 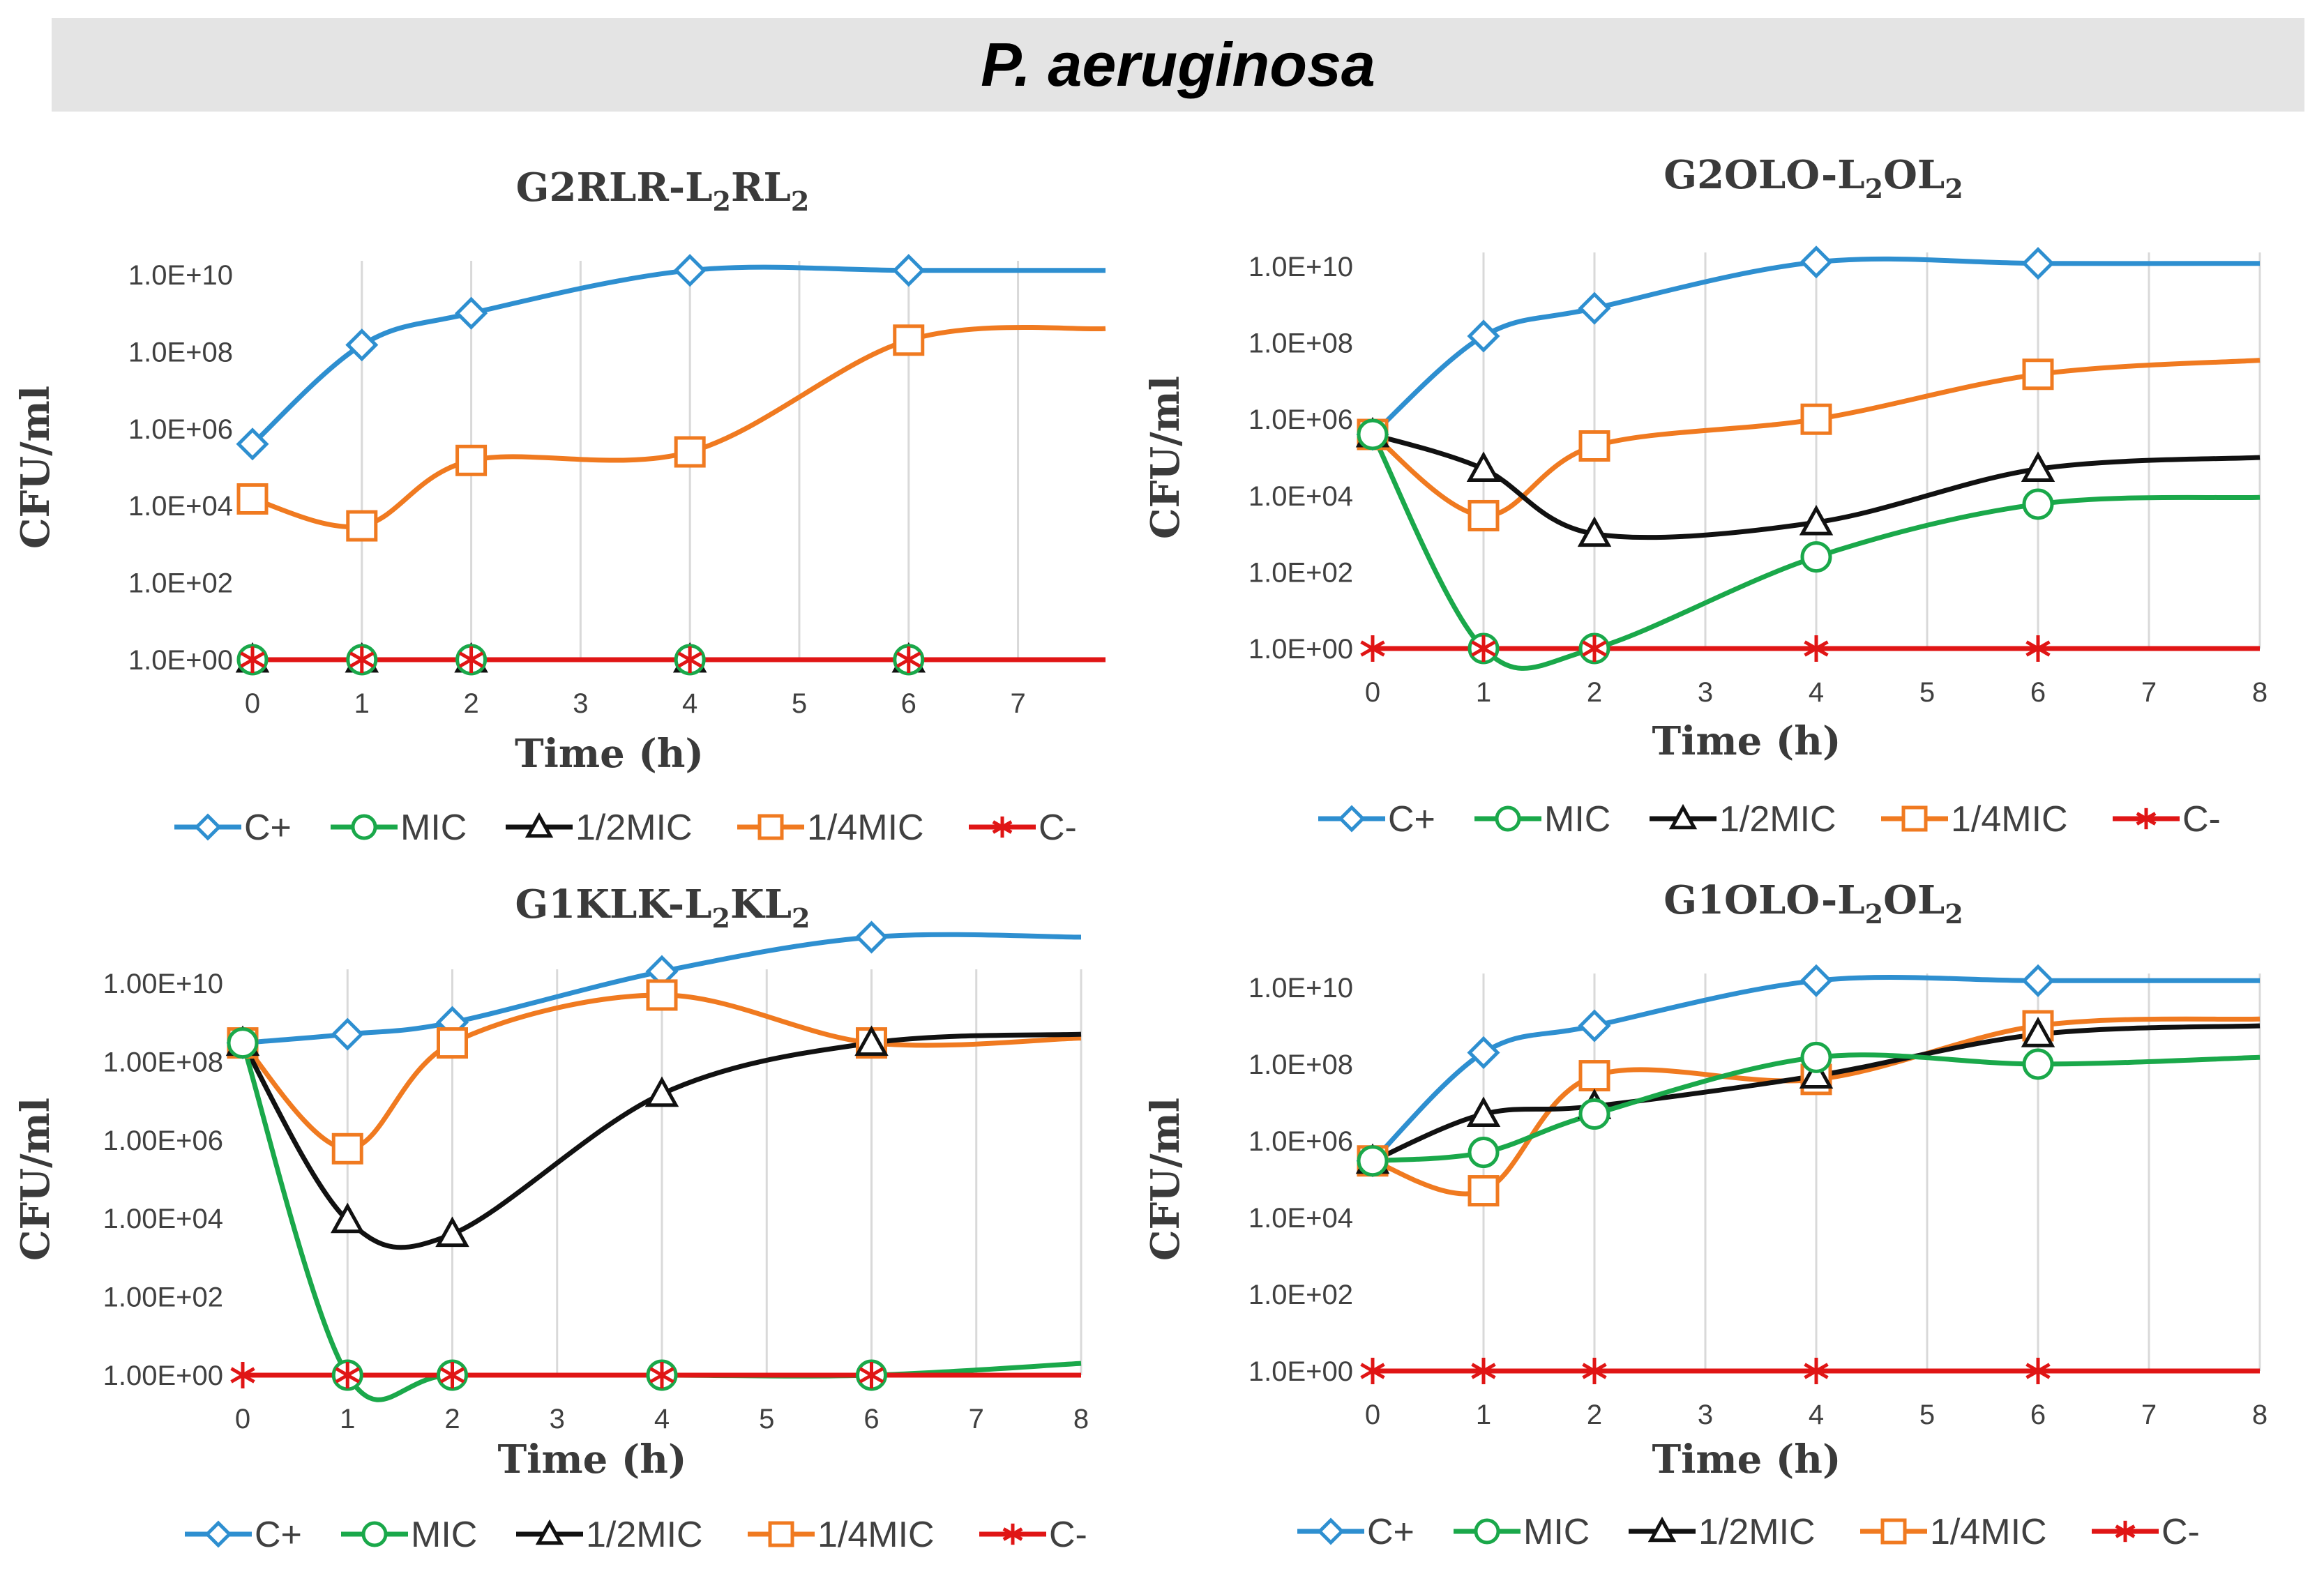 I want to click on y-tick-label: 1.00E+04, so click(x=163, y=1219).